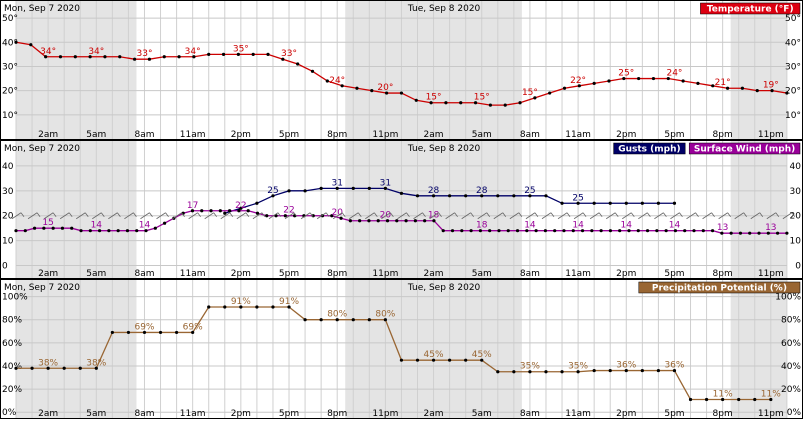 This screenshot has height=423, width=803. What do you see at coordinates (144, 327) in the screenshot?
I see `data-label: 69%` at bounding box center [144, 327].